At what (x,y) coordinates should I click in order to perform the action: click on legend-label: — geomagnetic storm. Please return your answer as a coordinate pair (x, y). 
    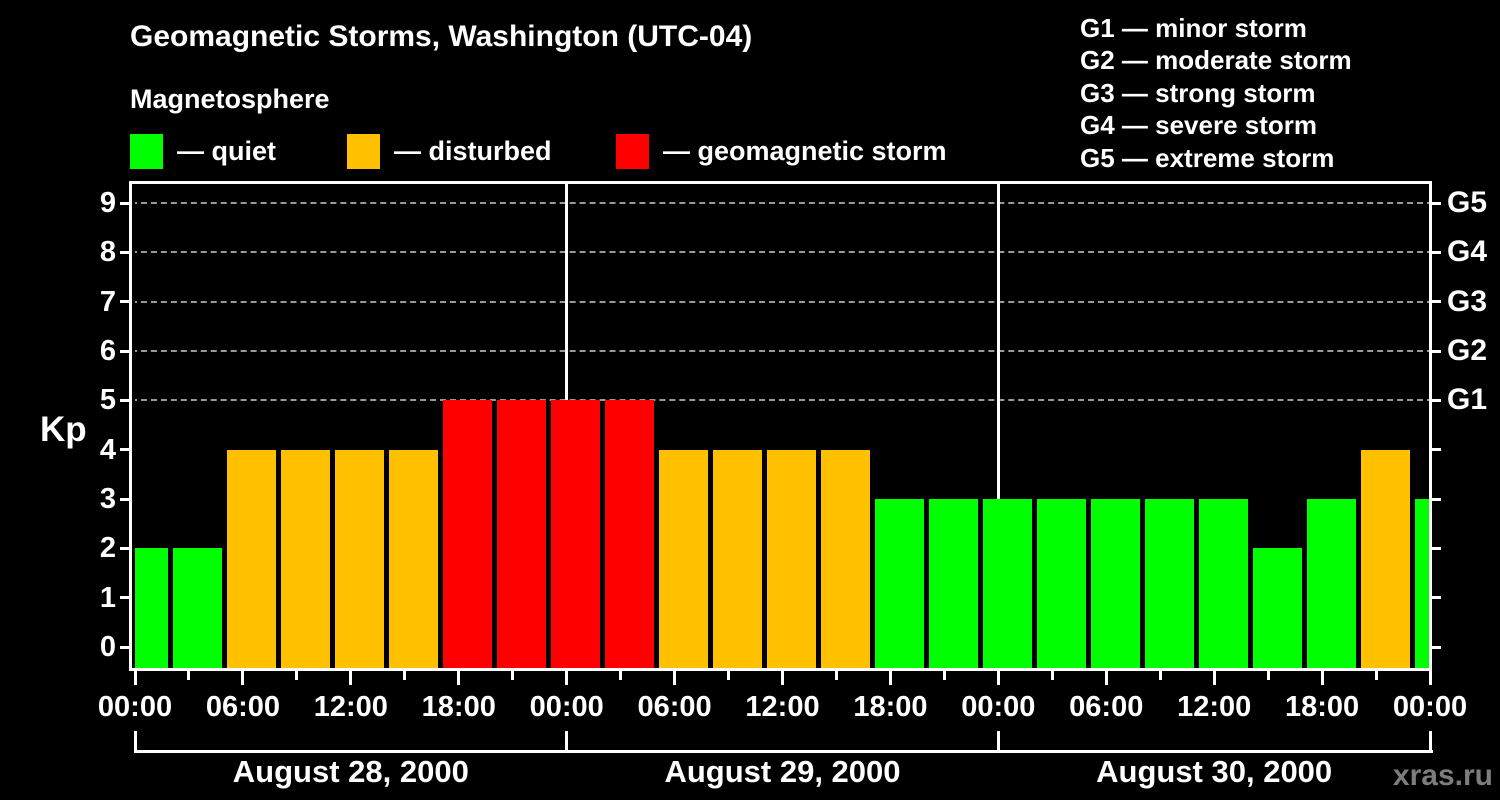
    Looking at the image, I should click on (805, 150).